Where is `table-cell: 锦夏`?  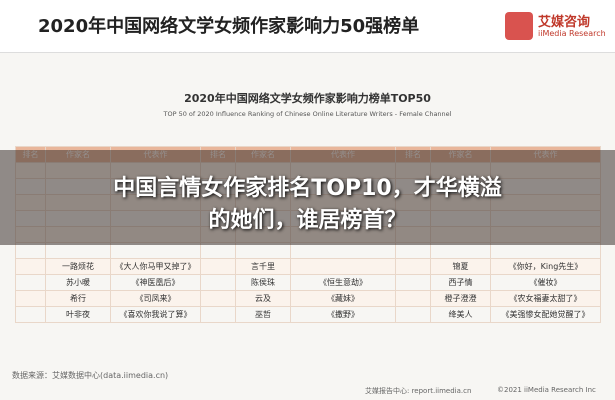 table-cell: 锦夏 is located at coordinates (460, 266).